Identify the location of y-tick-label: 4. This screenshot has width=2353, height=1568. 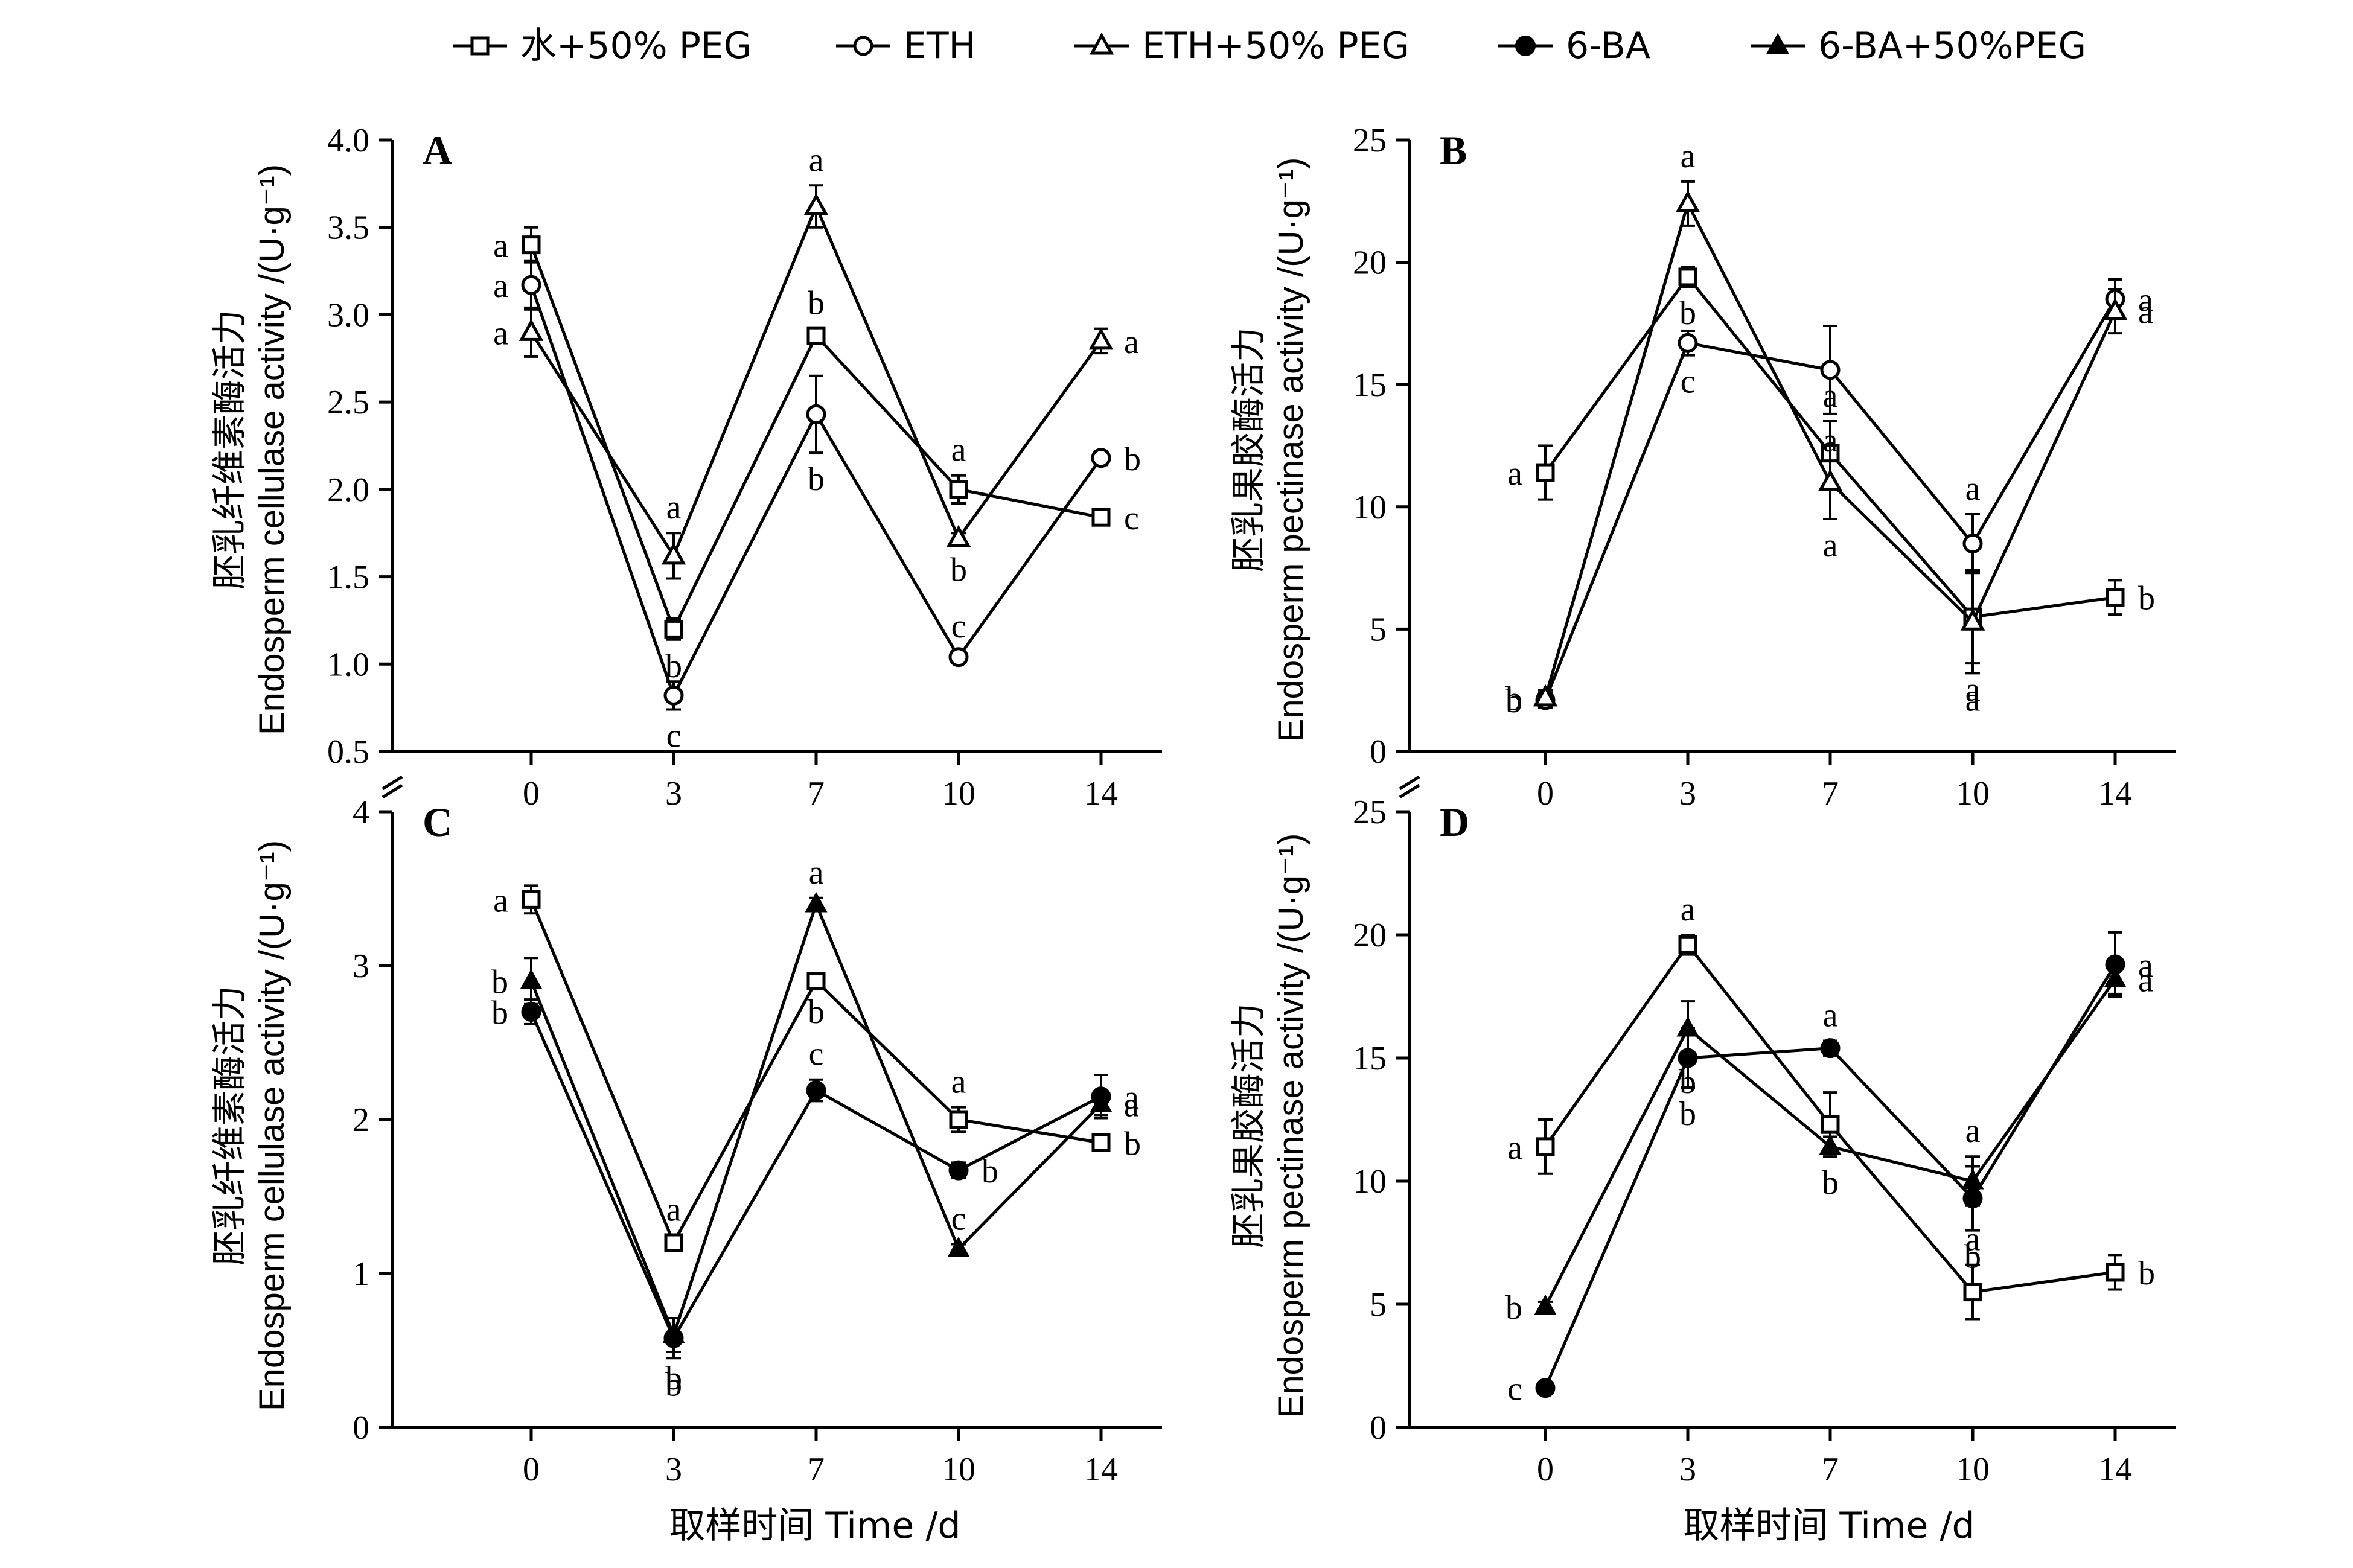
(361, 812).